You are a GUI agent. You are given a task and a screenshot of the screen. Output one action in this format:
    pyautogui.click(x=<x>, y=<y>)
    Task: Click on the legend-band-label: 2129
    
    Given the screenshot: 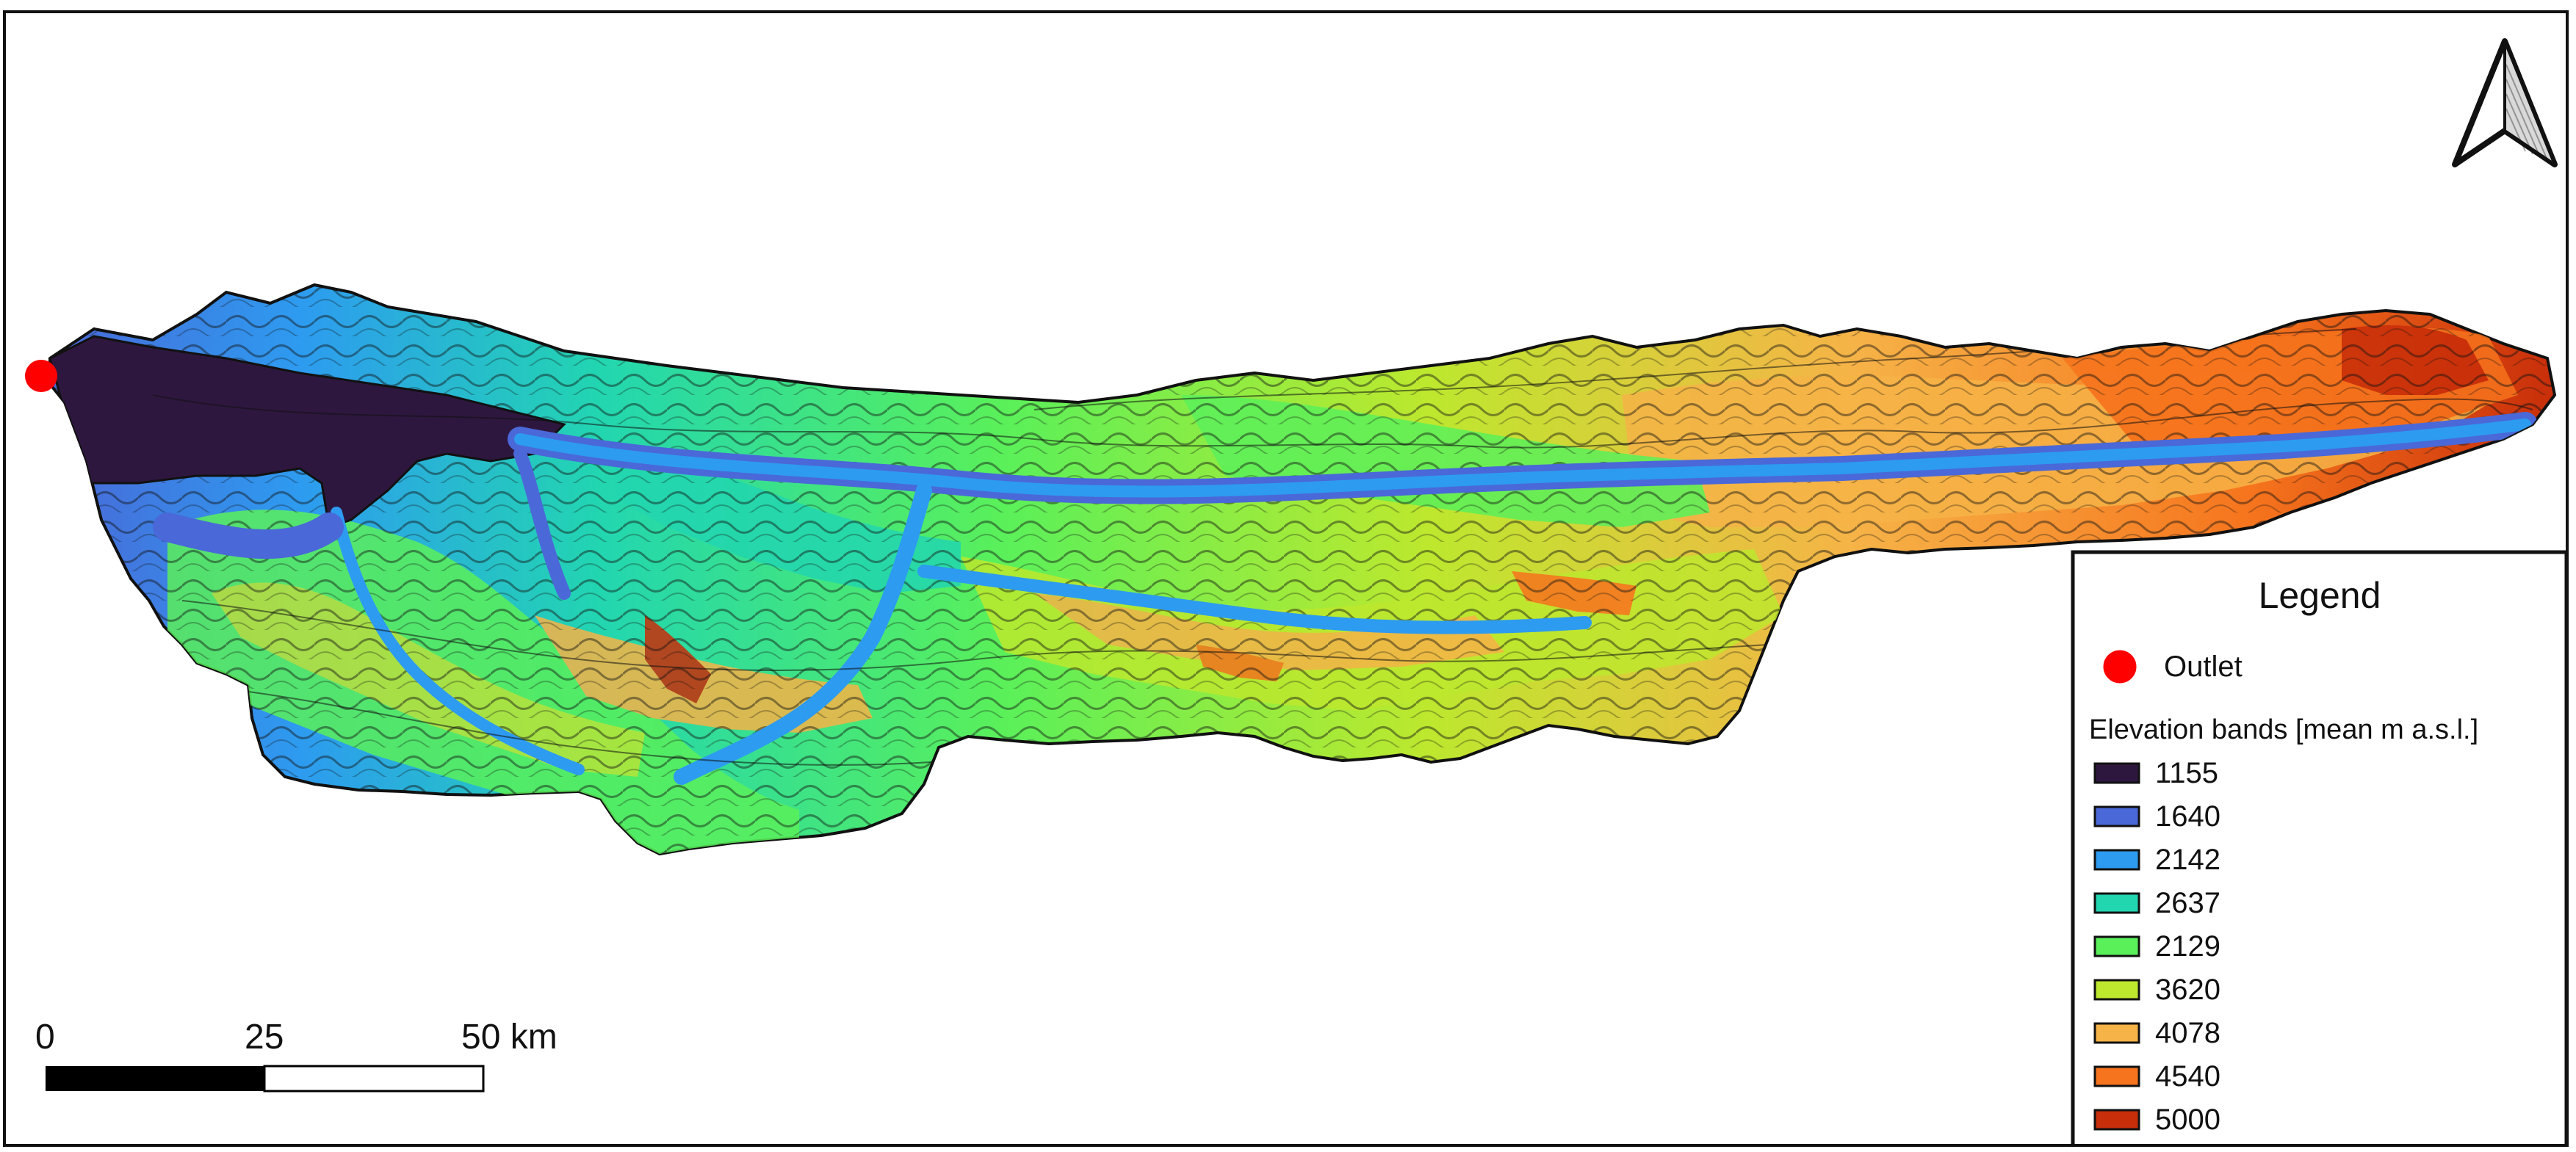 What is the action you would take?
    pyautogui.click(x=2187, y=946)
    